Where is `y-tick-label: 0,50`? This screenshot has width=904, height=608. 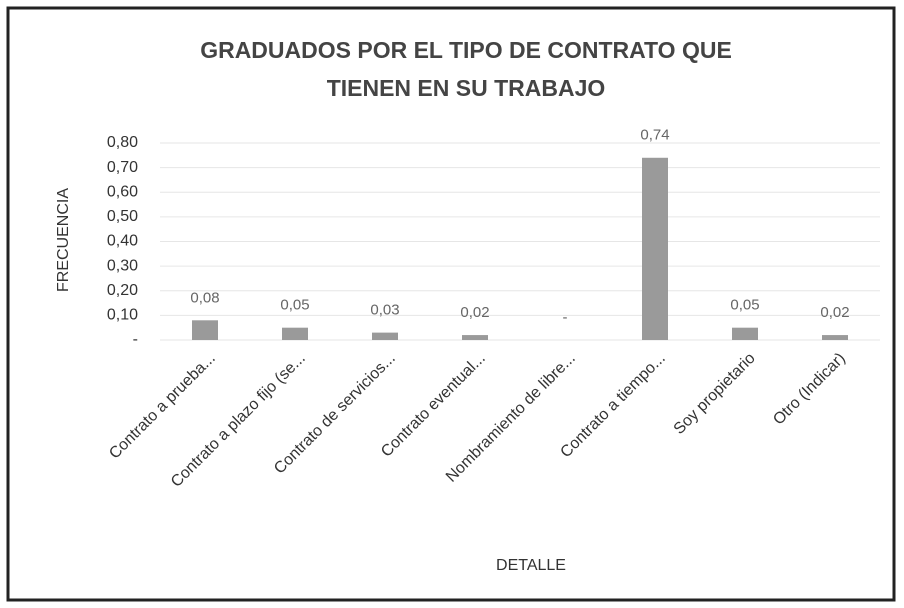 y-tick-label: 0,50 is located at coordinates (122, 216).